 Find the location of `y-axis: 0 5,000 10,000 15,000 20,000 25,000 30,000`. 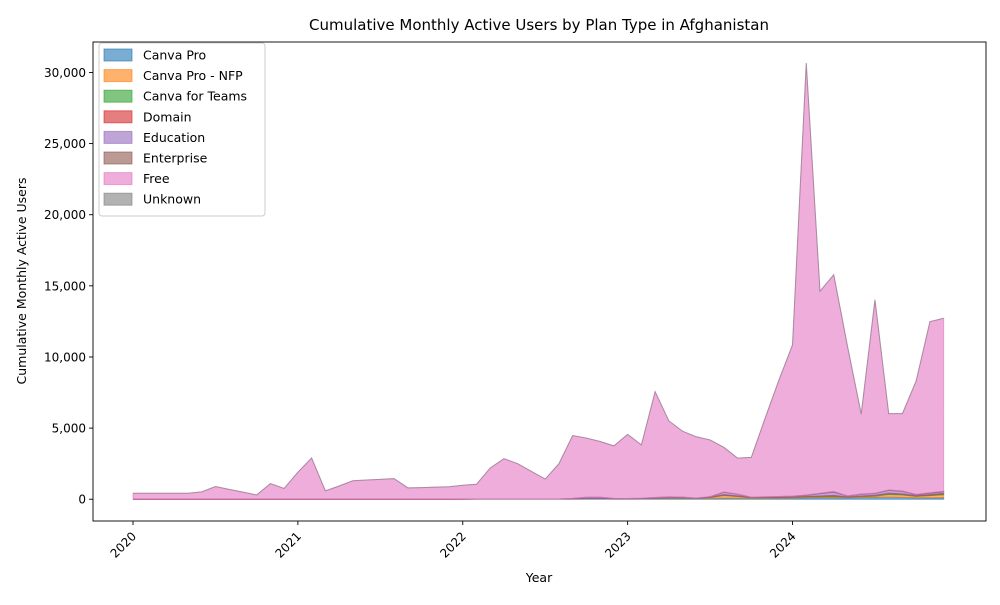

y-axis: 0 5,000 10,000 15,000 20,000 25,000 30,000 is located at coordinates (68, 286).